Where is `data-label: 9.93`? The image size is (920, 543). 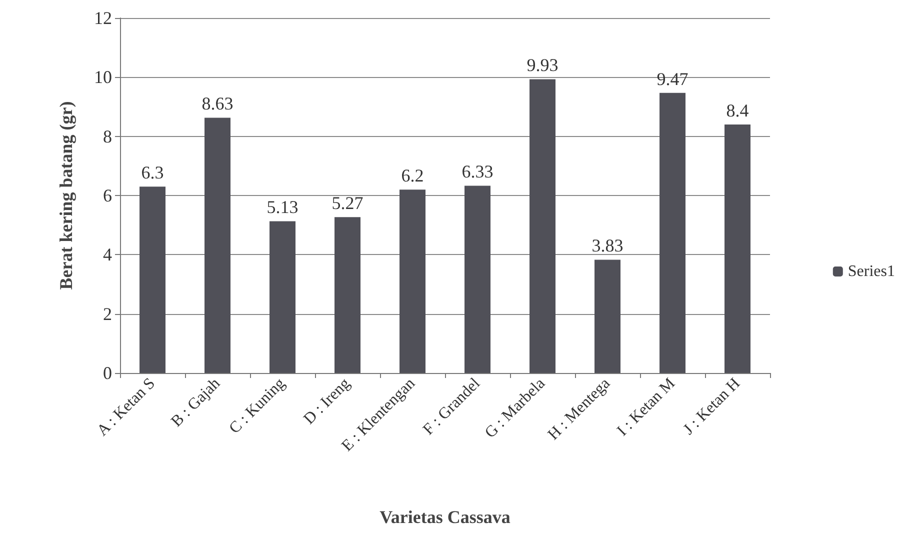
data-label: 9.93 is located at coordinates (542, 65).